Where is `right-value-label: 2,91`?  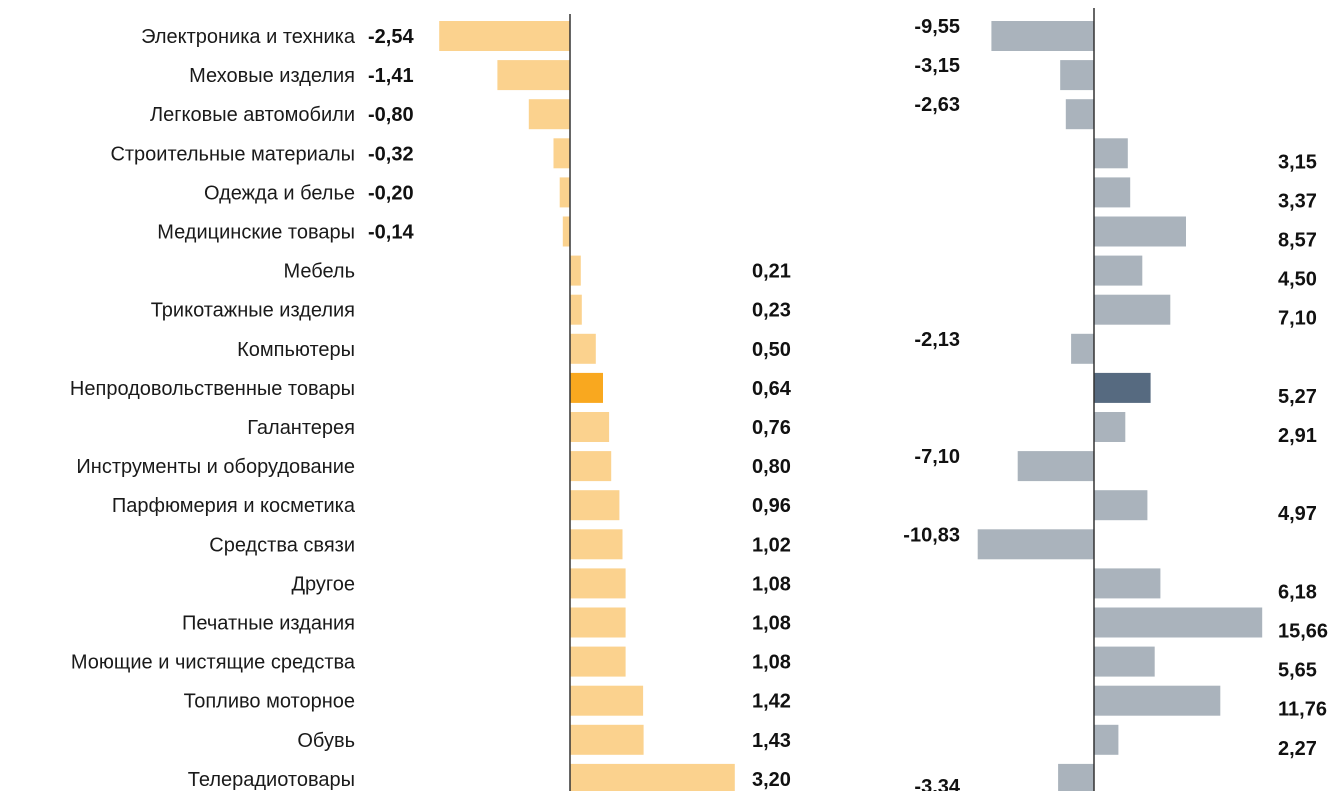
right-value-label: 2,91 is located at coordinates (1297, 436).